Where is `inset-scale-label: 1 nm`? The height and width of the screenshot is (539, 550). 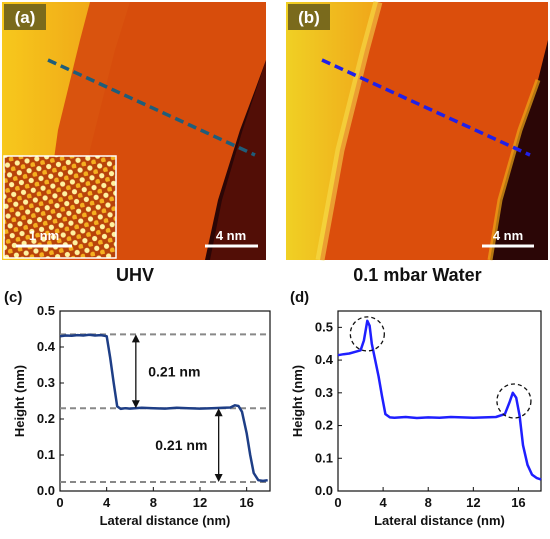 inset-scale-label: 1 nm is located at coordinates (44, 235).